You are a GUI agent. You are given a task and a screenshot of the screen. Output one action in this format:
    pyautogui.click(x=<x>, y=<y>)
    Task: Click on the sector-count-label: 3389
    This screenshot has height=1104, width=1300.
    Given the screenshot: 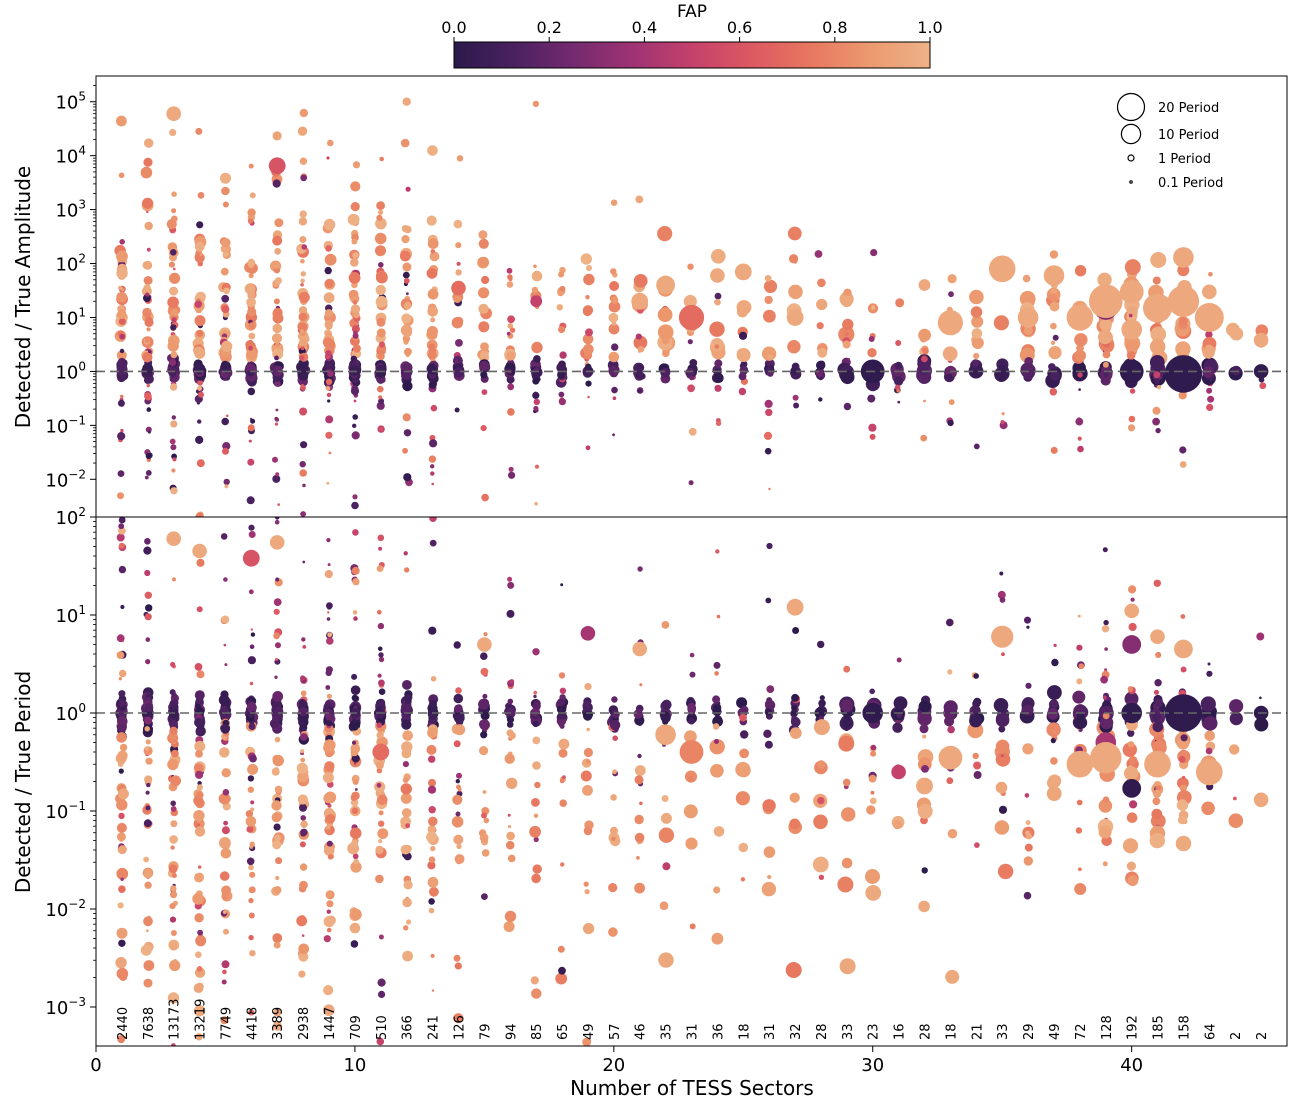 What is the action you would take?
    pyautogui.click(x=278, y=1023)
    